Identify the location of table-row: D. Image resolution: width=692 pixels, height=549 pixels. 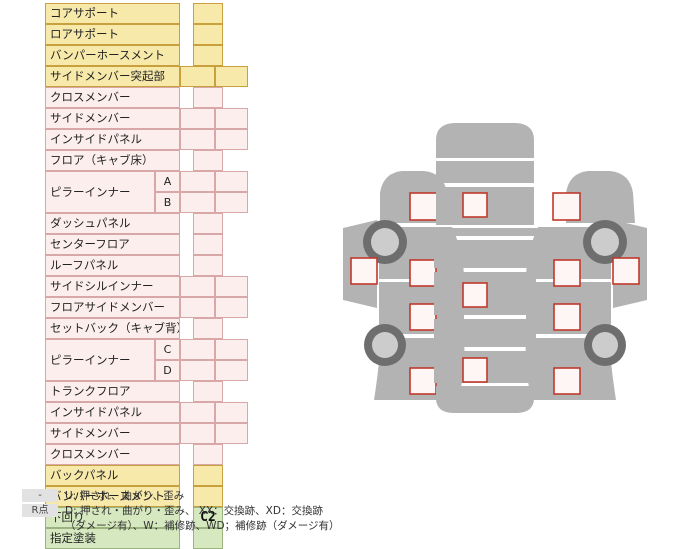
(147, 370).